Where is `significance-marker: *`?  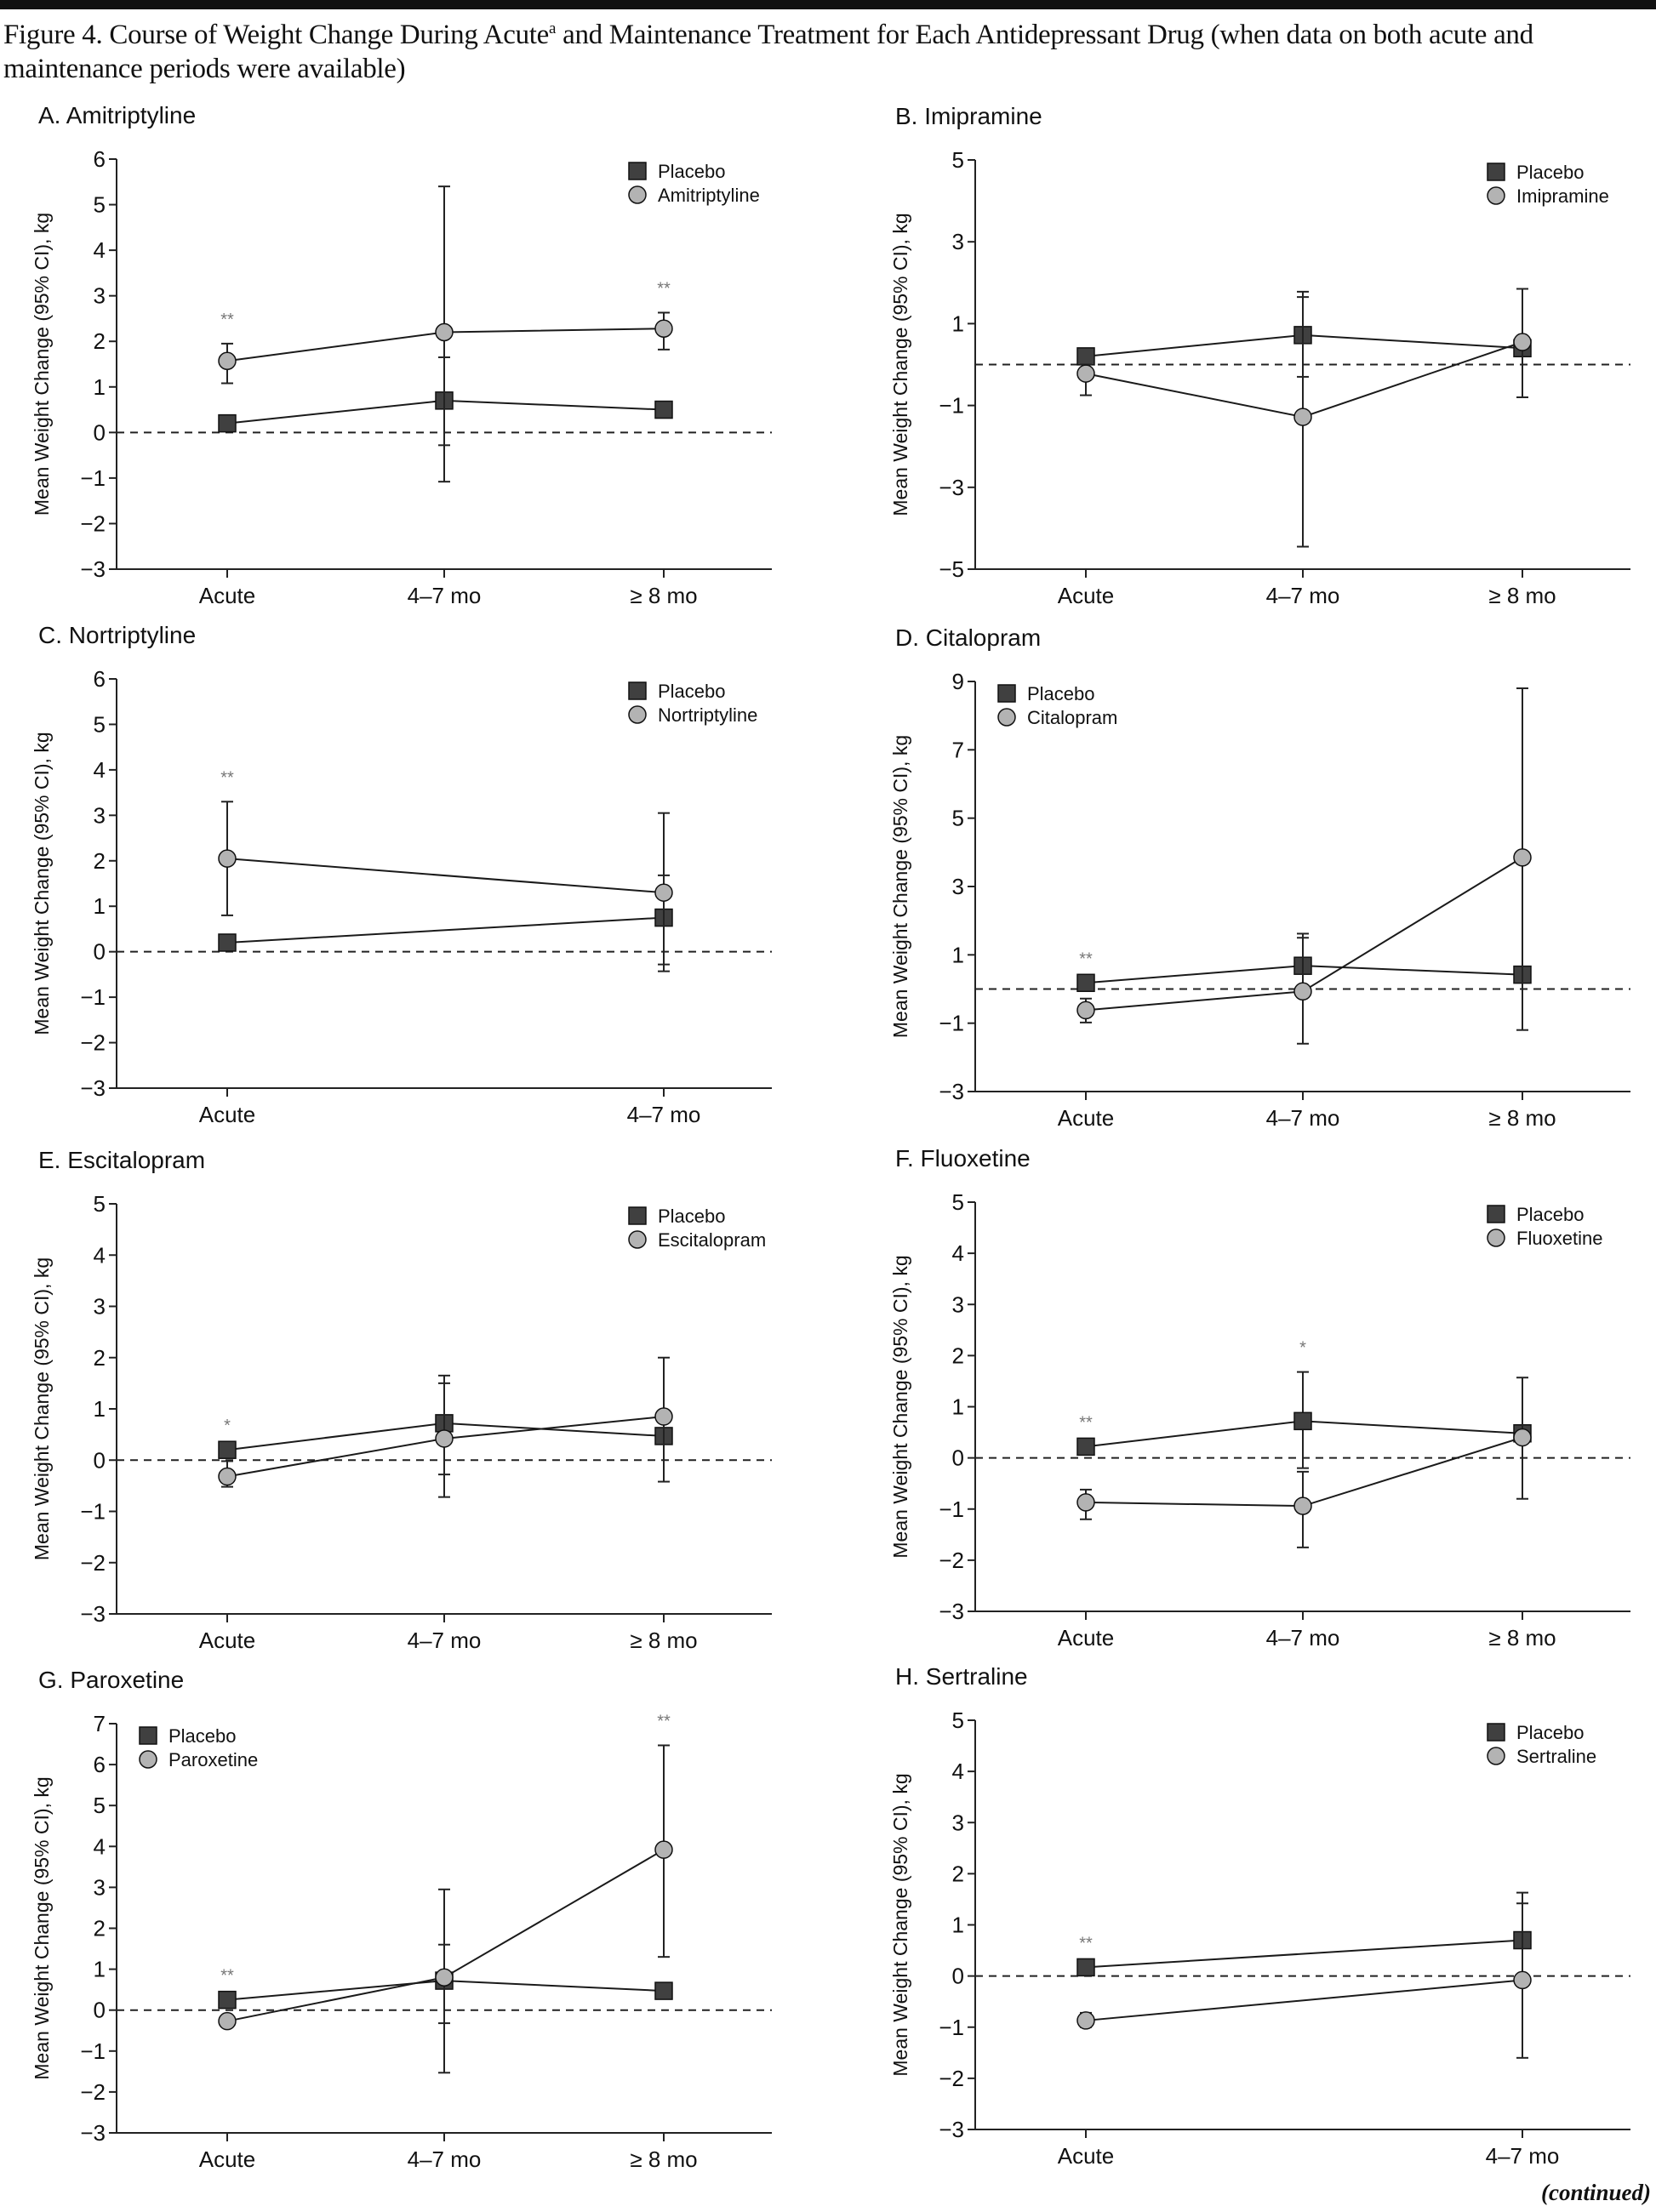
significance-marker: * is located at coordinates (227, 1426).